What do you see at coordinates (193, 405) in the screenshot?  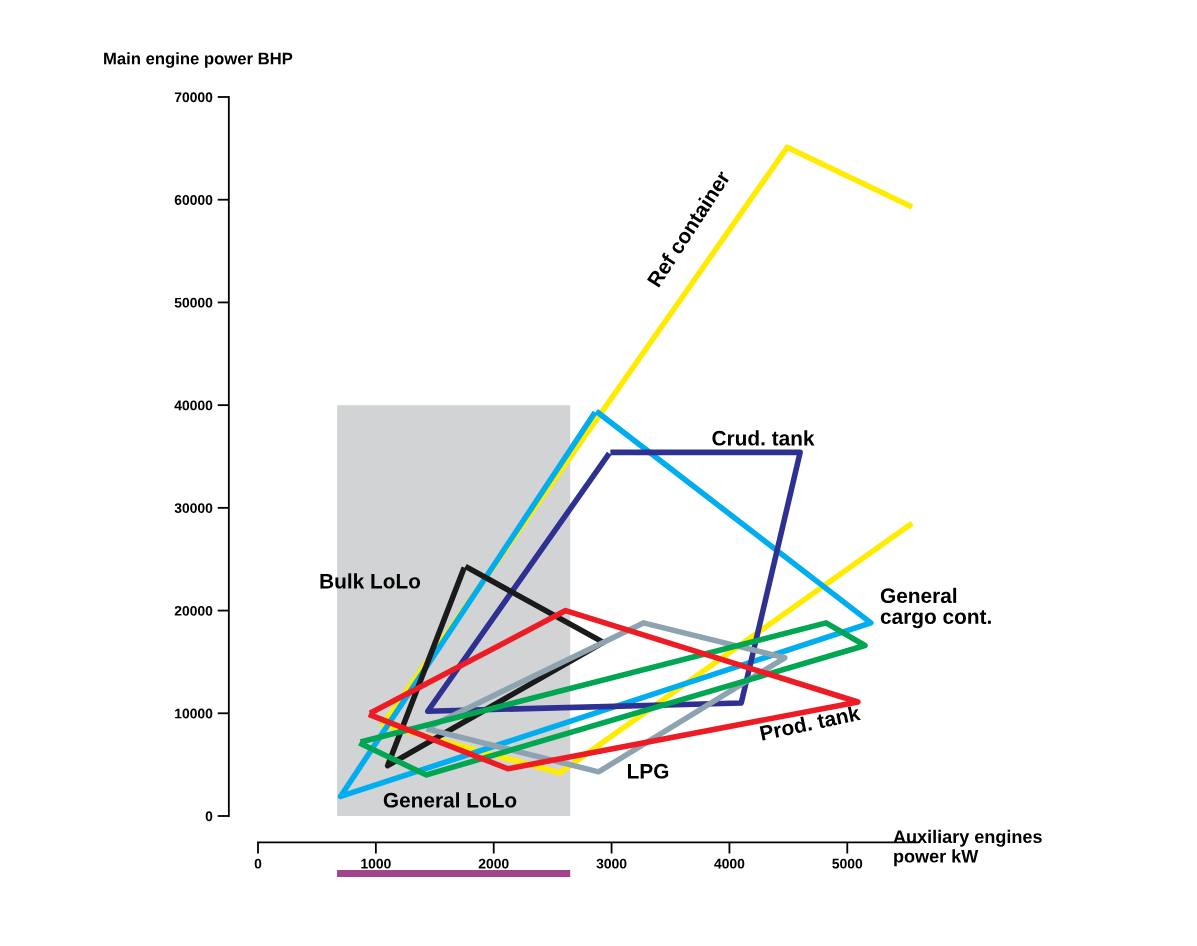 I see `y-tick-label: 40000` at bounding box center [193, 405].